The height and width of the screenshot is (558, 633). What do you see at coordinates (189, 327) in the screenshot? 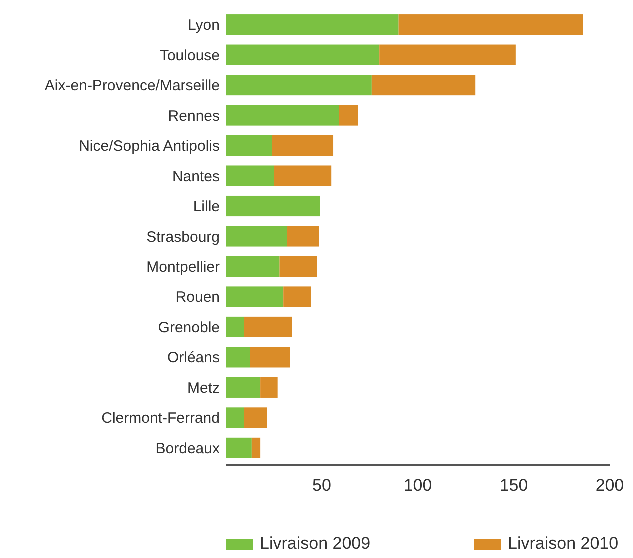
I see `y-tick-label: Grenoble` at bounding box center [189, 327].